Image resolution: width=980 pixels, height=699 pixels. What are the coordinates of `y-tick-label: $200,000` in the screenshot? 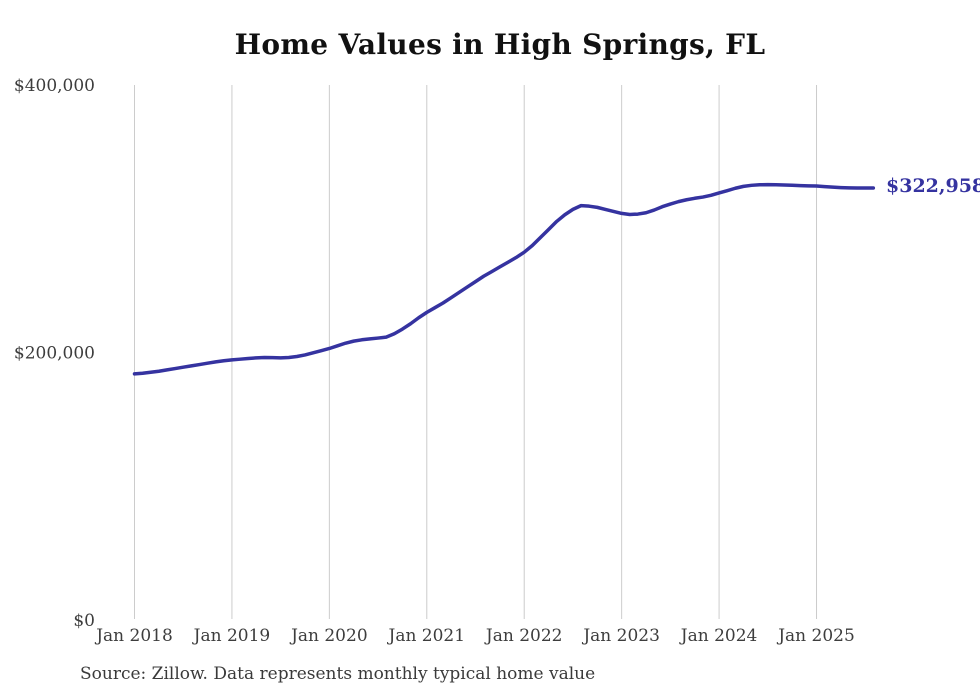 It's located at (54, 354).